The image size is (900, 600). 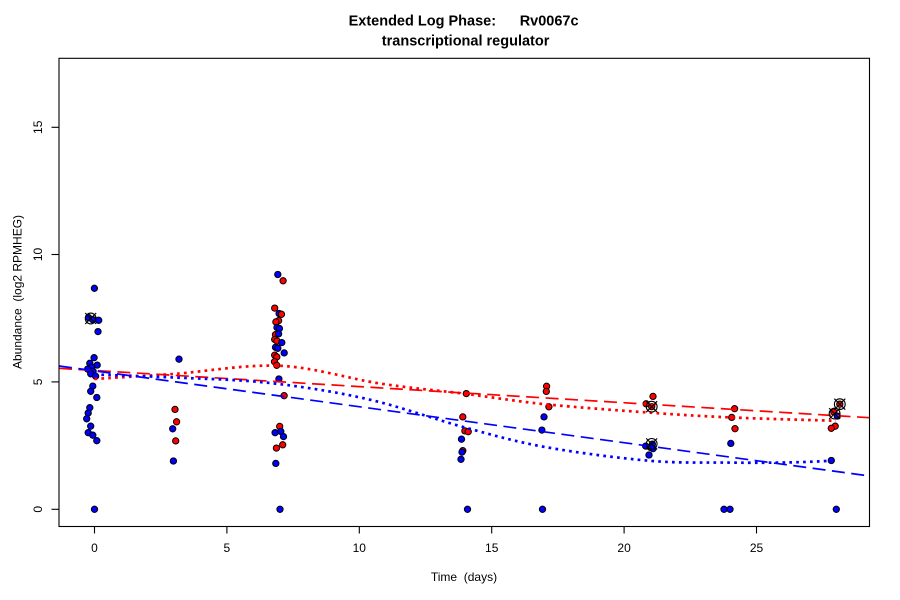 What do you see at coordinates (464, 577) in the screenshot?
I see `svg-text: Time (days)` at bounding box center [464, 577].